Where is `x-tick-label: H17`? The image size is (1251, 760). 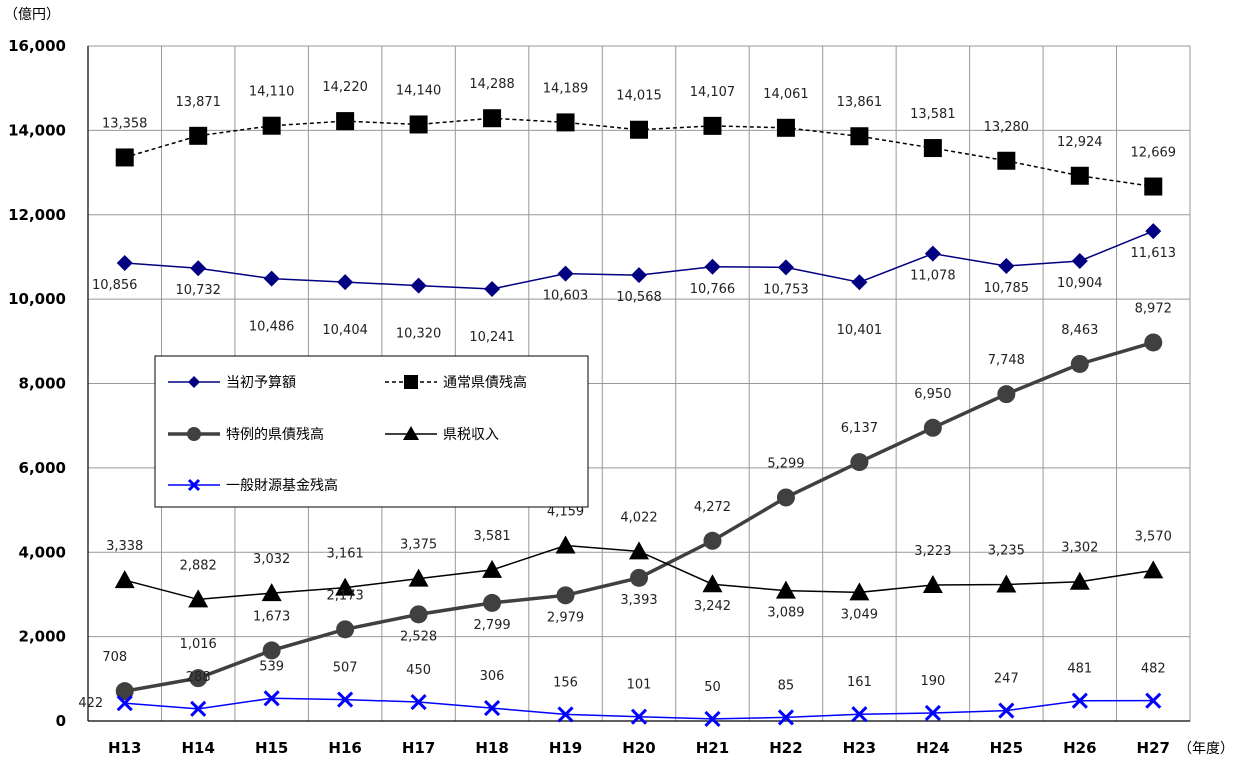
x-tick-label: H17 is located at coordinates (418, 748).